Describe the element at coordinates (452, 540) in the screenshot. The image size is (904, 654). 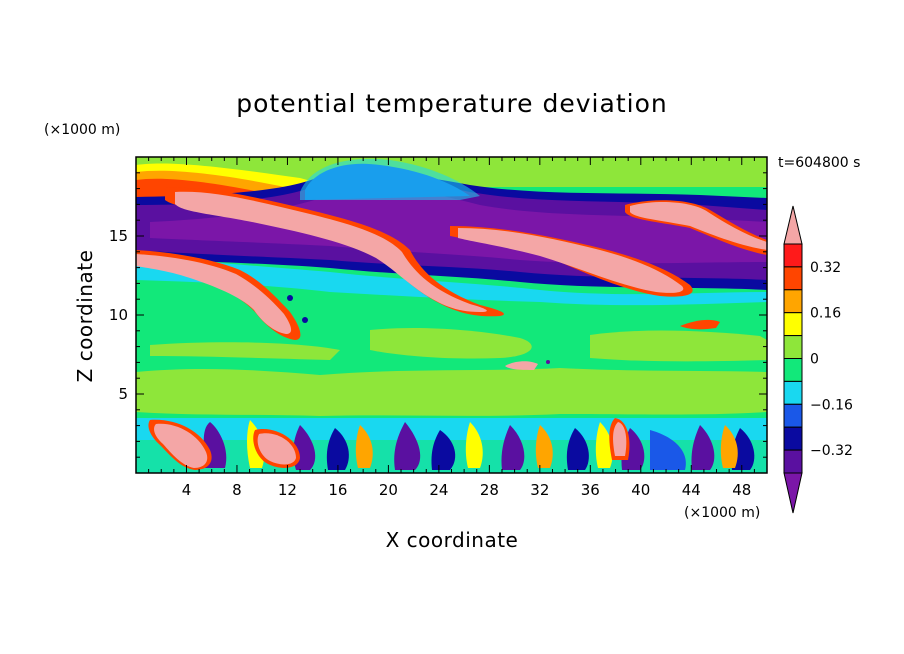
I see `x-axis-label: X coordinate` at that location.